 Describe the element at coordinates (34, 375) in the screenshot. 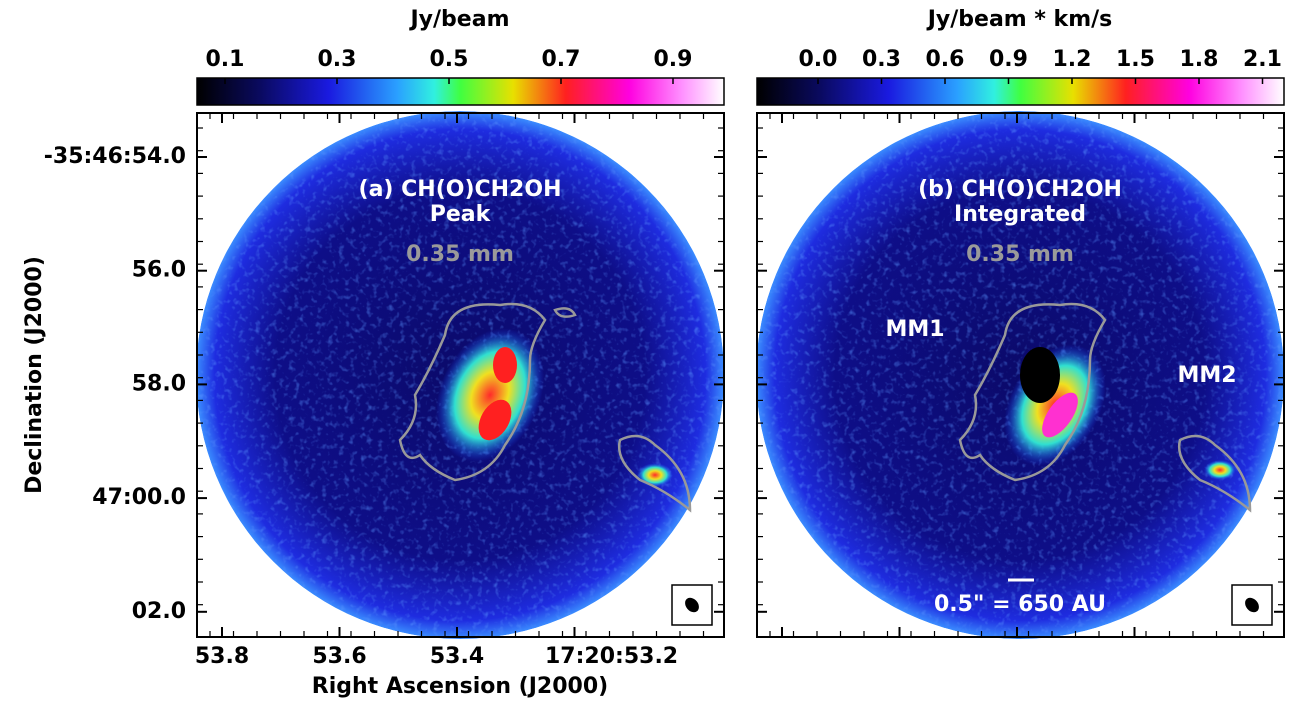

I see `y-axis-label: Declination (J2000)` at that location.